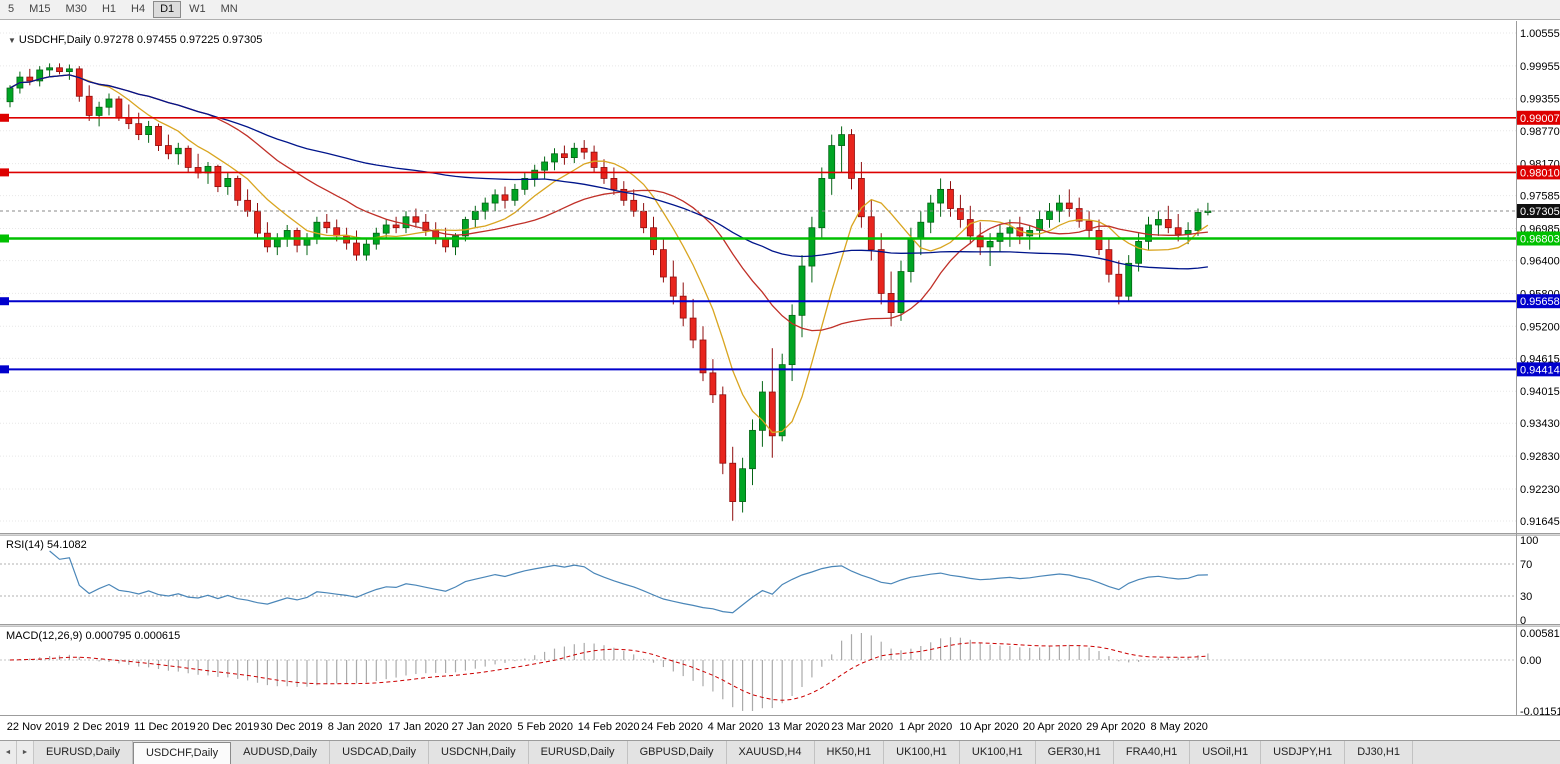 This screenshot has height=764, width=1560. I want to click on price-label-chip: 0.94414, so click(1538, 369).